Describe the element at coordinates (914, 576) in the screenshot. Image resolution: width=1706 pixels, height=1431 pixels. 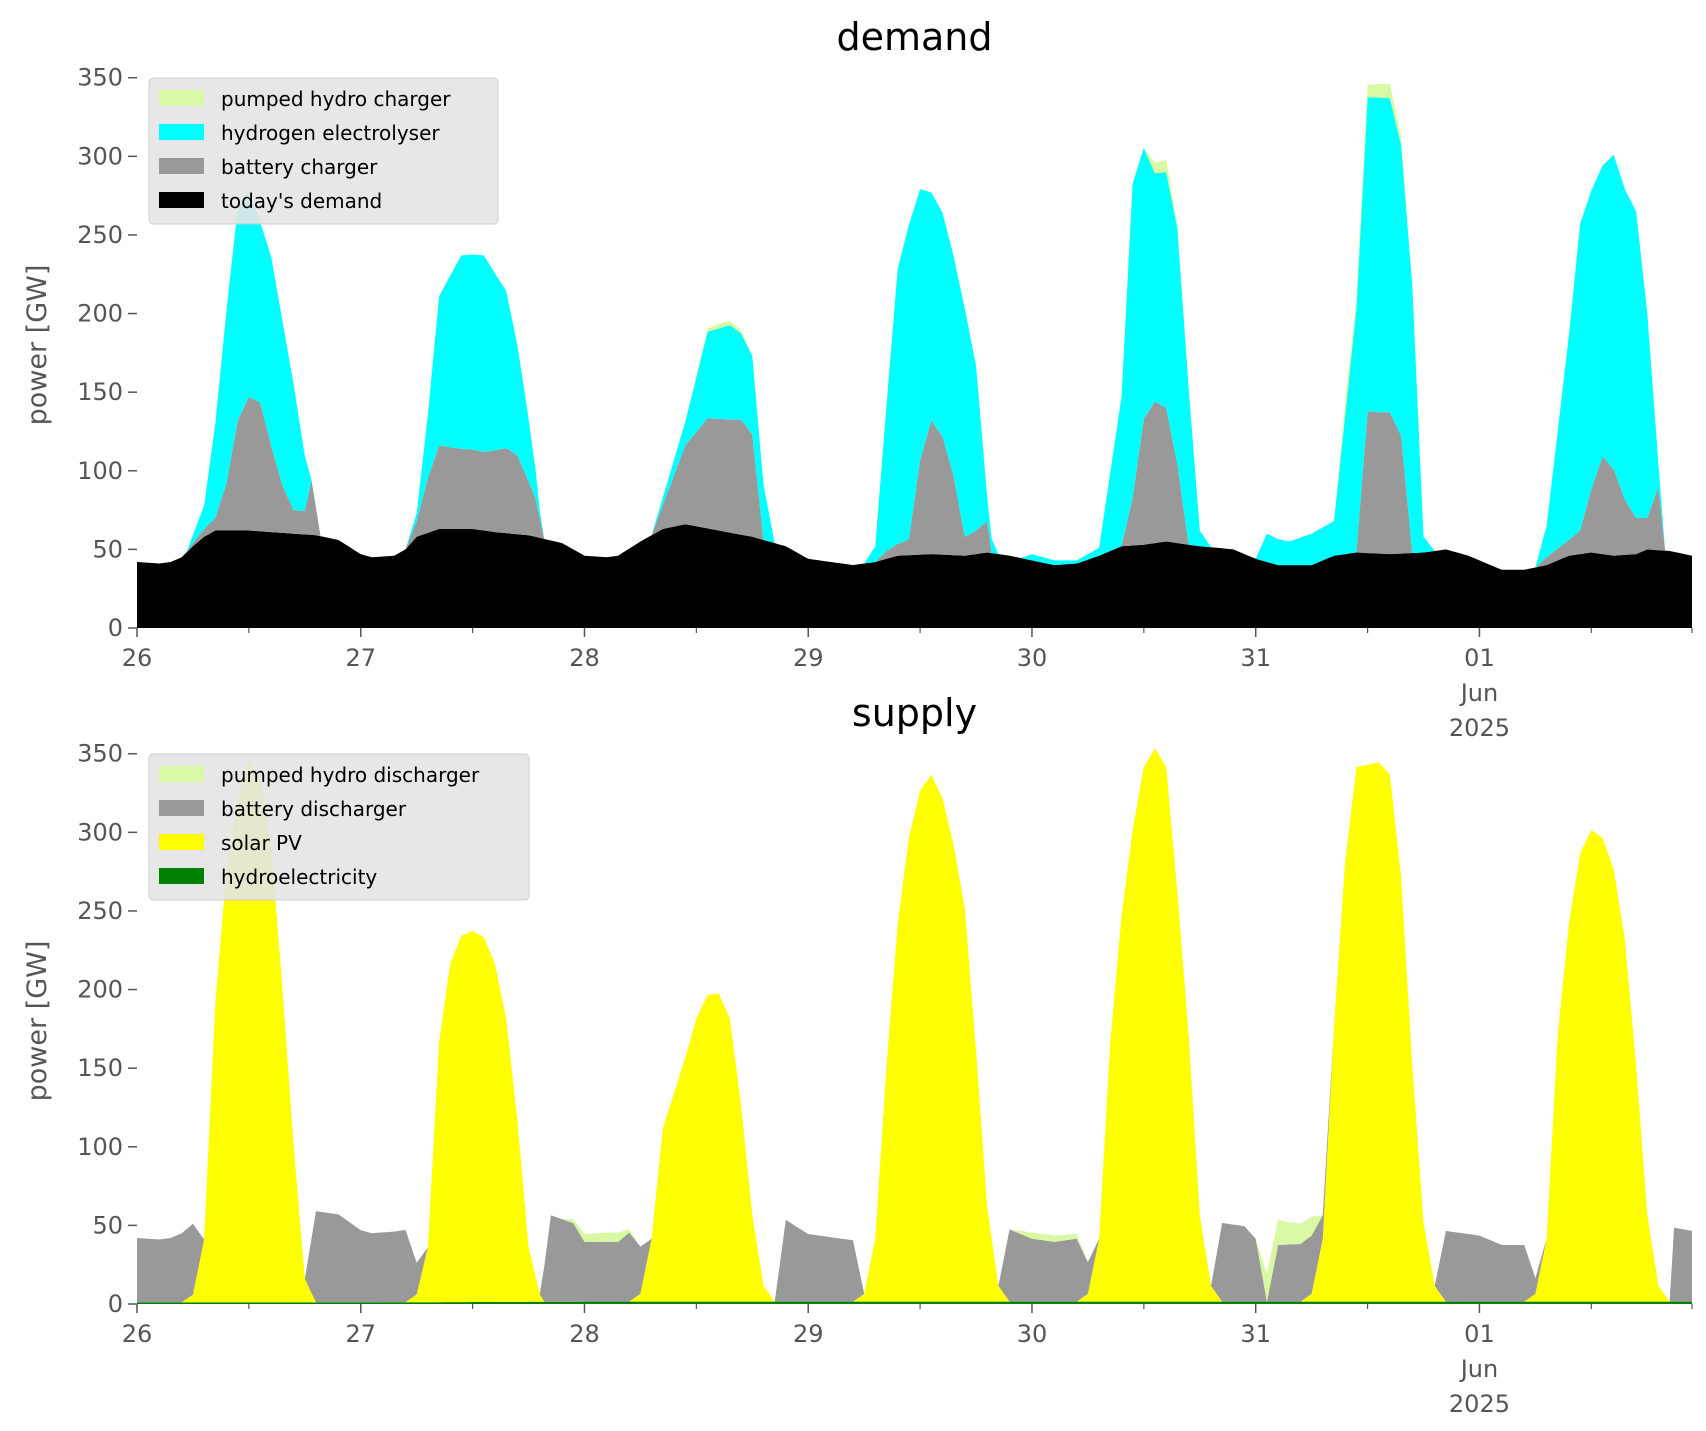
I see `area-today-s-demand` at that location.